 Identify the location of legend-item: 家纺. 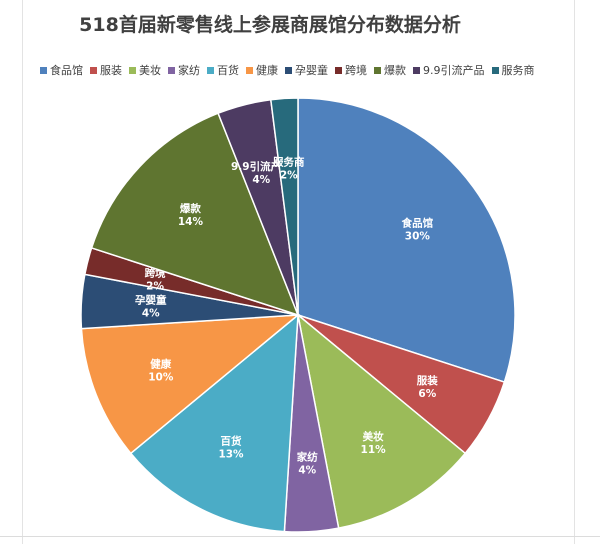
(184, 70).